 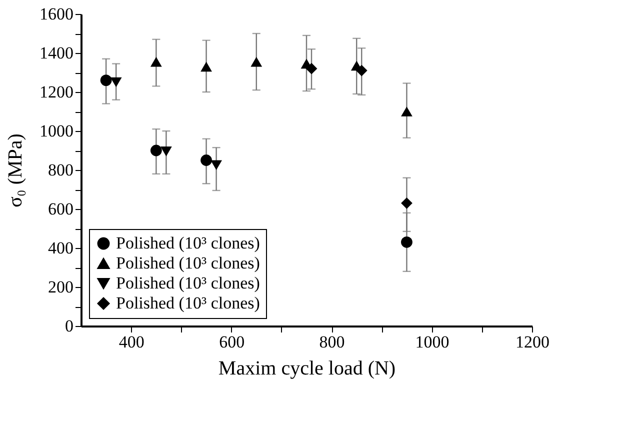 I want to click on y-tick-label: 1000, so click(x=57, y=131).